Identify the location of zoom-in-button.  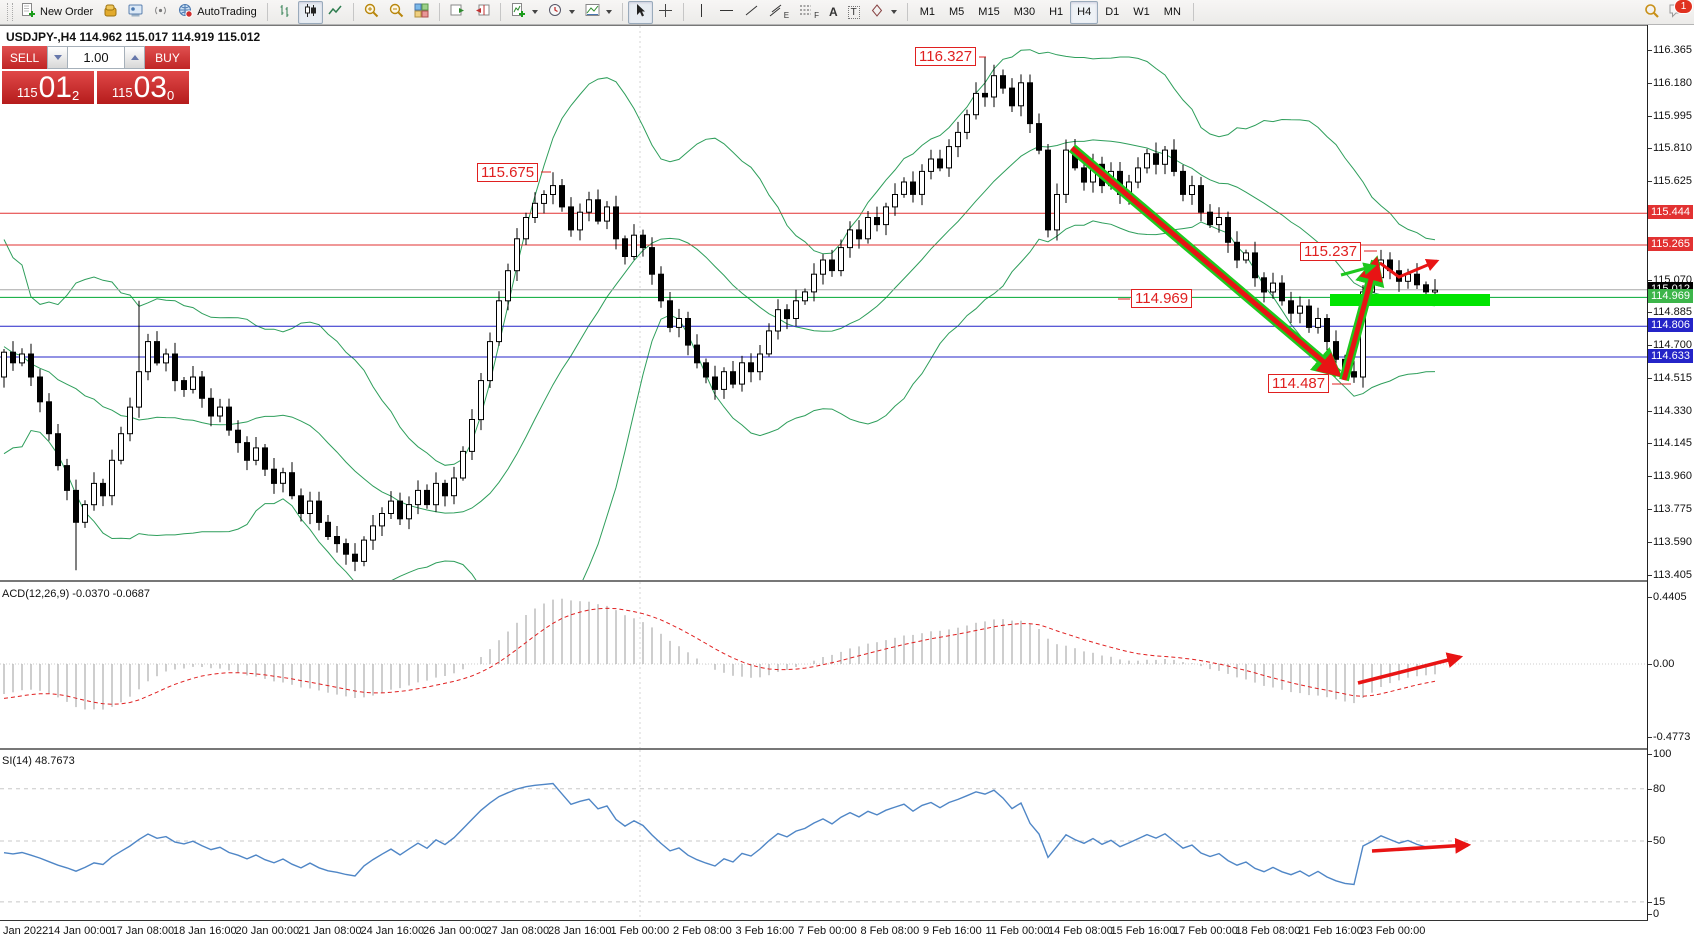
(371, 12).